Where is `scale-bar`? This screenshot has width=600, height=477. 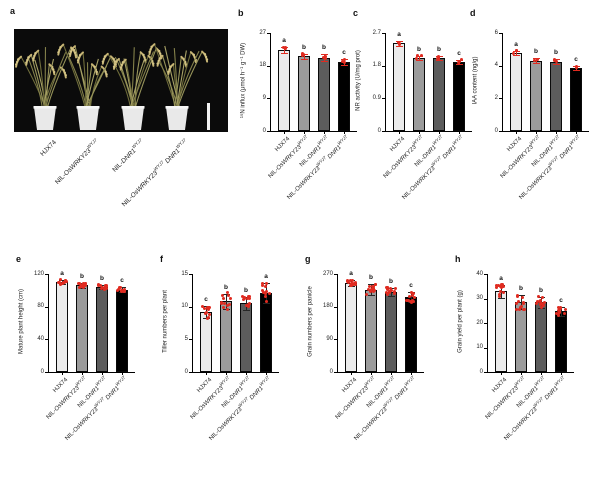 scale-bar is located at coordinates (208, 116).